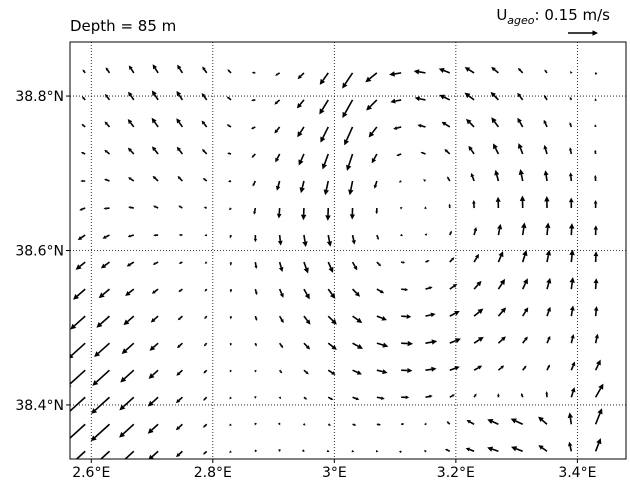 The height and width of the screenshot is (483, 630). Describe the element at coordinates (583, 33) in the screenshot. I see `reference-arrow` at that location.